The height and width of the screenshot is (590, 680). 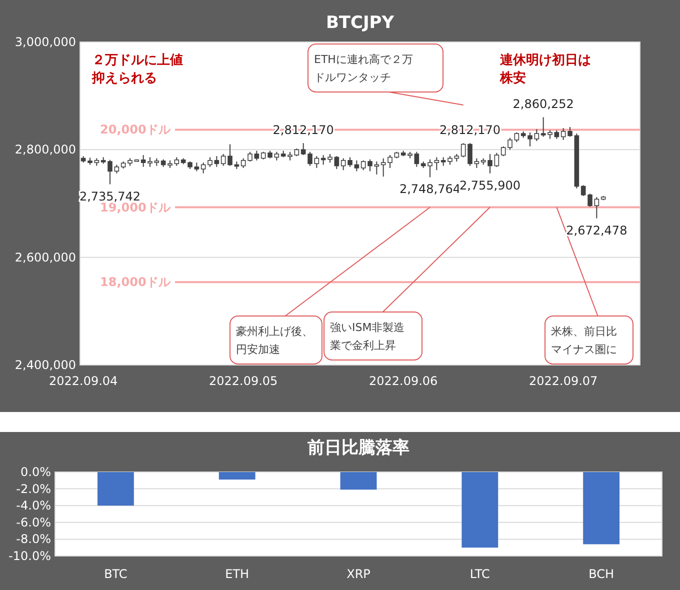 I want to click on y-tick-label: 0.0%, so click(x=35, y=472).